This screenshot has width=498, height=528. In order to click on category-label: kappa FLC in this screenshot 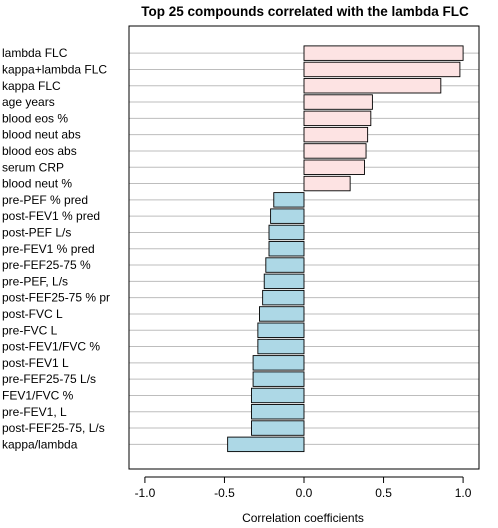, I will do `click(31, 86)`.